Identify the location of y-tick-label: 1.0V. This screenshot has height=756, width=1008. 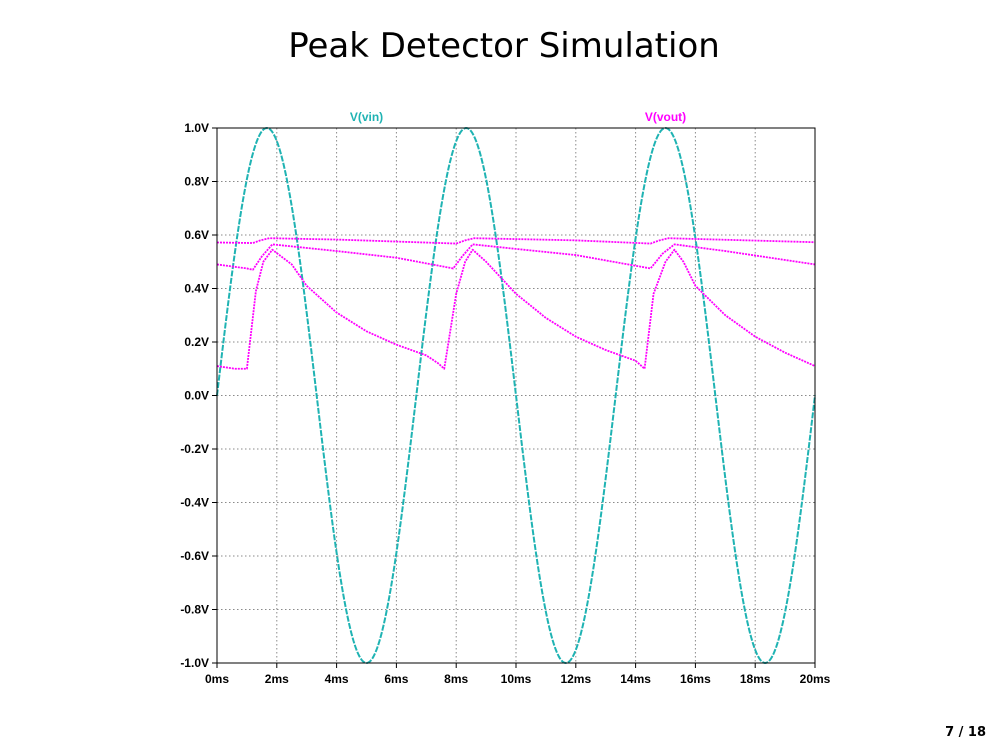
(196, 128).